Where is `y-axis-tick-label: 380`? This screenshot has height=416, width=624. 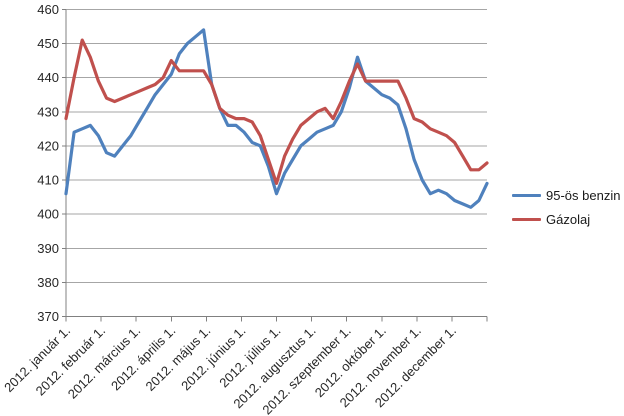 y-axis-tick-label: 380 is located at coordinates (48, 282).